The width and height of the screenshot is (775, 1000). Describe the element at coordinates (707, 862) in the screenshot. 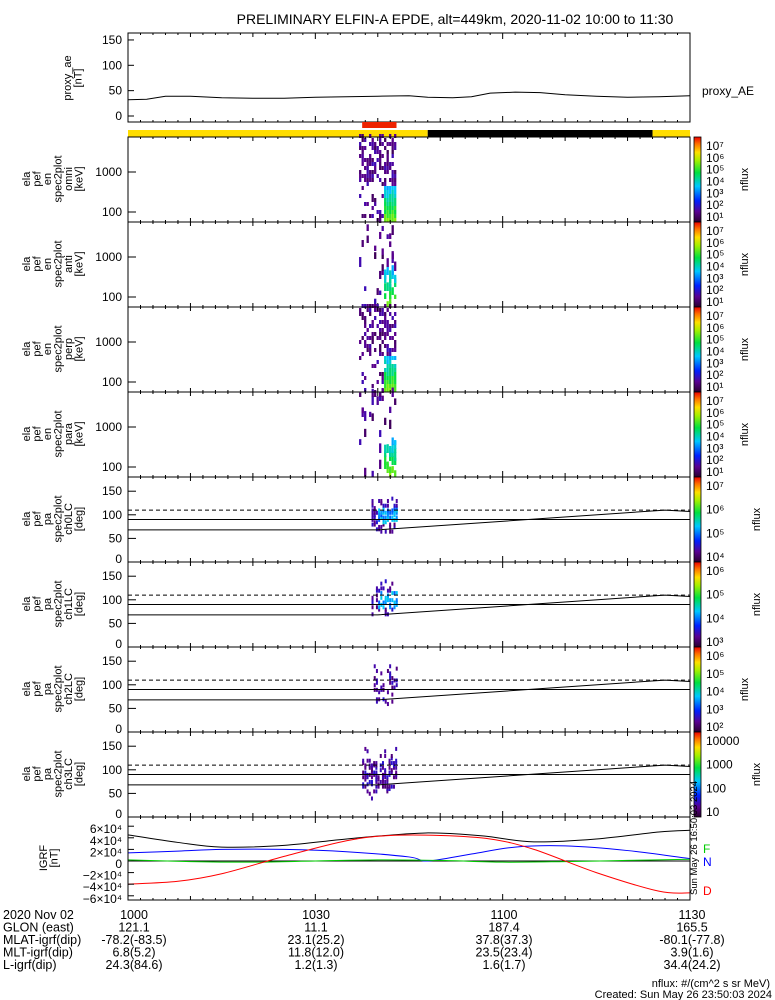

I see `igrf-legend-N: N` at that location.